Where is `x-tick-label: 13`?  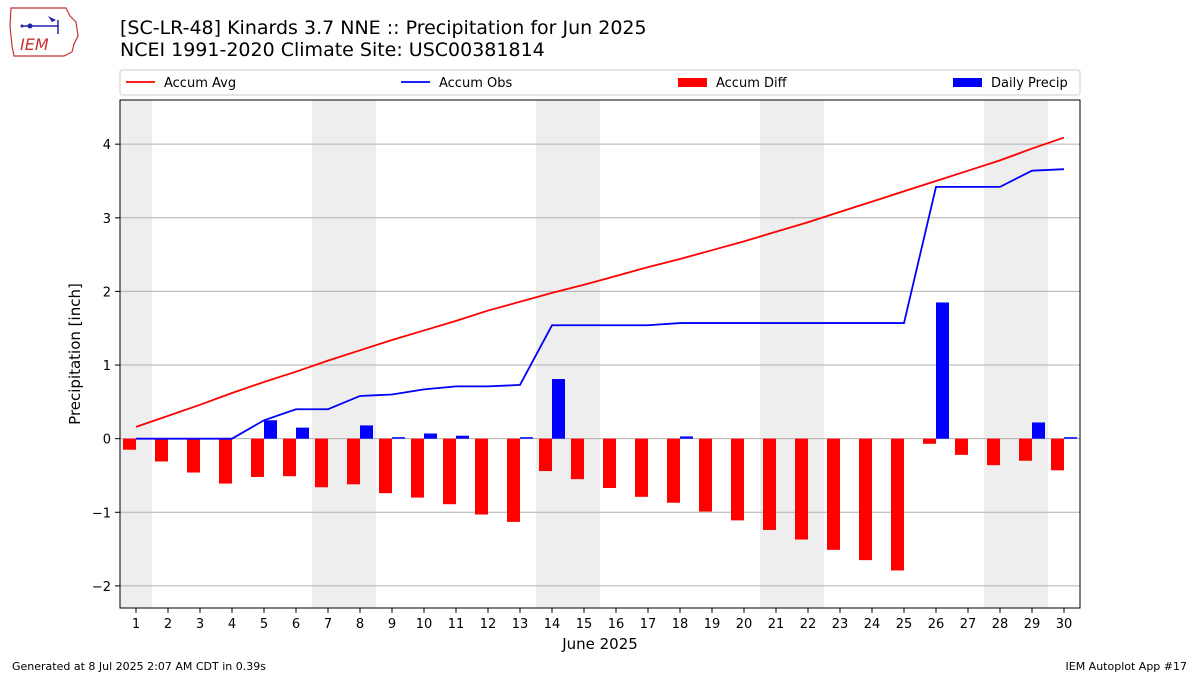 x-tick-label: 13 is located at coordinates (520, 624).